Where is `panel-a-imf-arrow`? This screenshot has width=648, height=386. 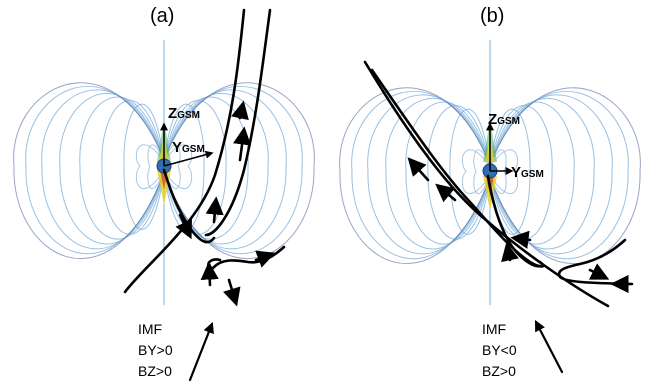 panel-a-imf-arrow is located at coordinates (201, 351).